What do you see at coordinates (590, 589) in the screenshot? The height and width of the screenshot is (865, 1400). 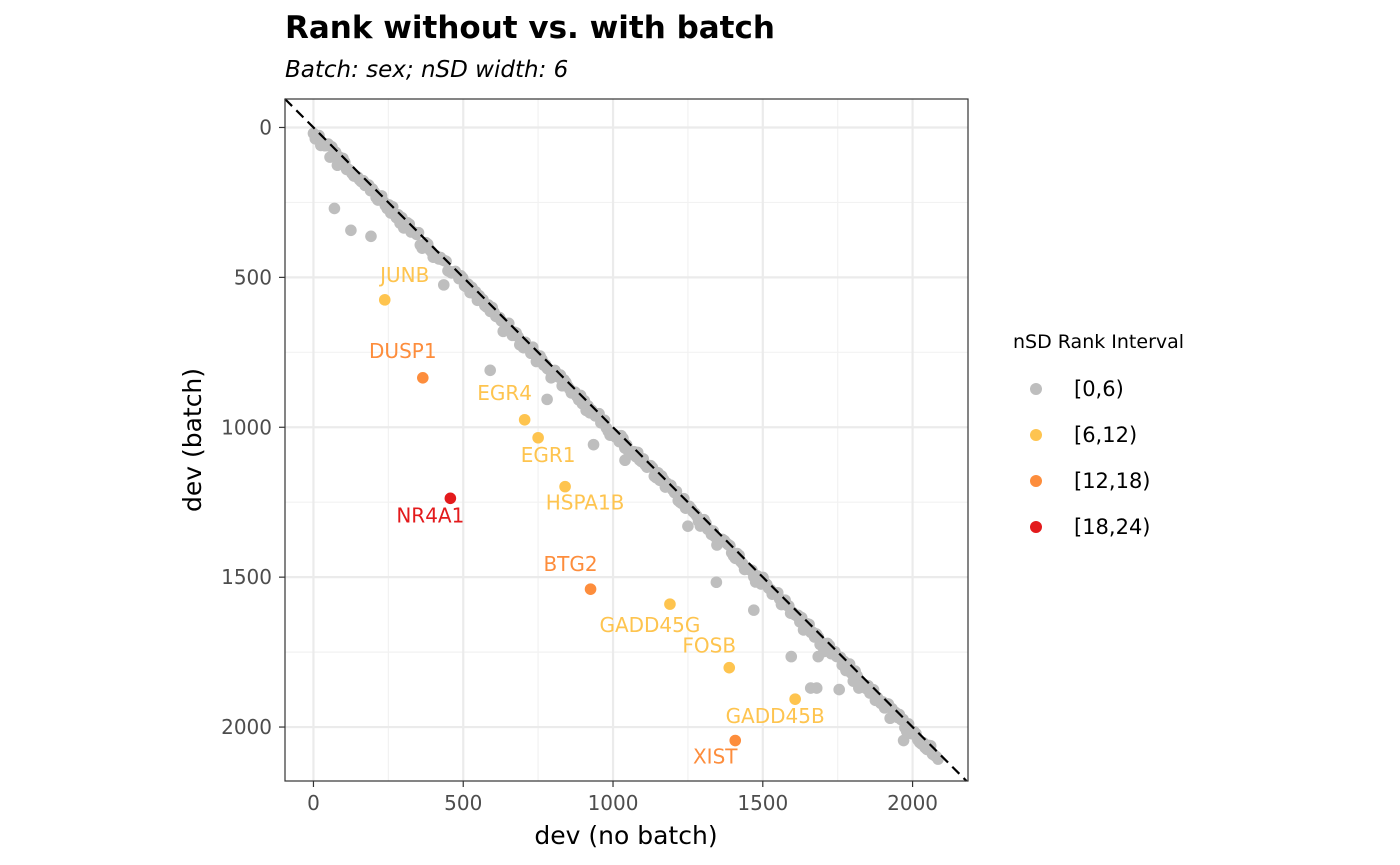 I see `data-point-btg2` at bounding box center [590, 589].